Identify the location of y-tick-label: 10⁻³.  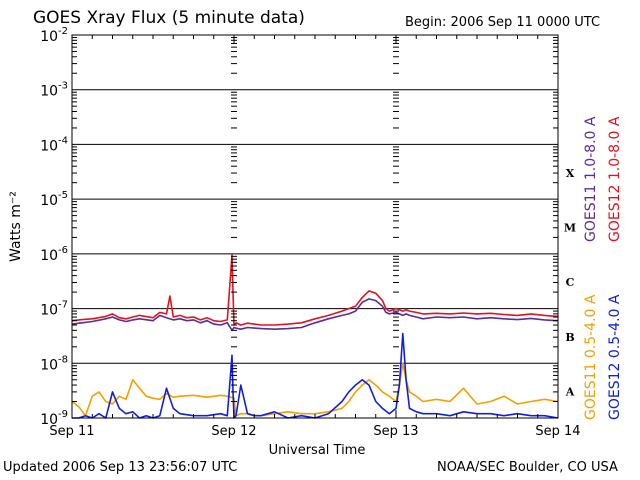
(54, 90).